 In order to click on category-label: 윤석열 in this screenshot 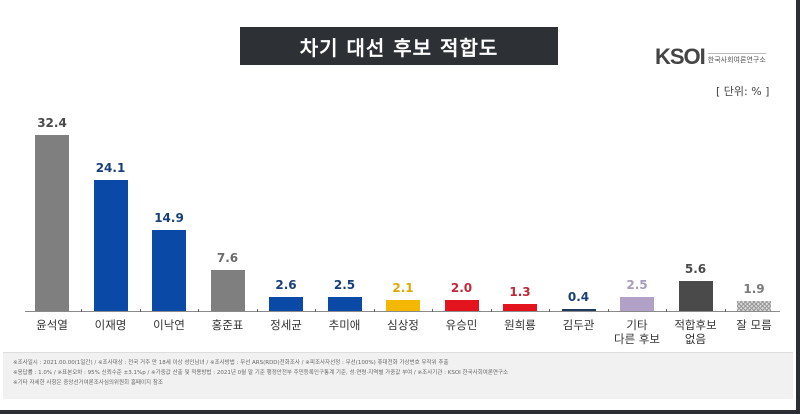, I will do `click(52, 325)`.